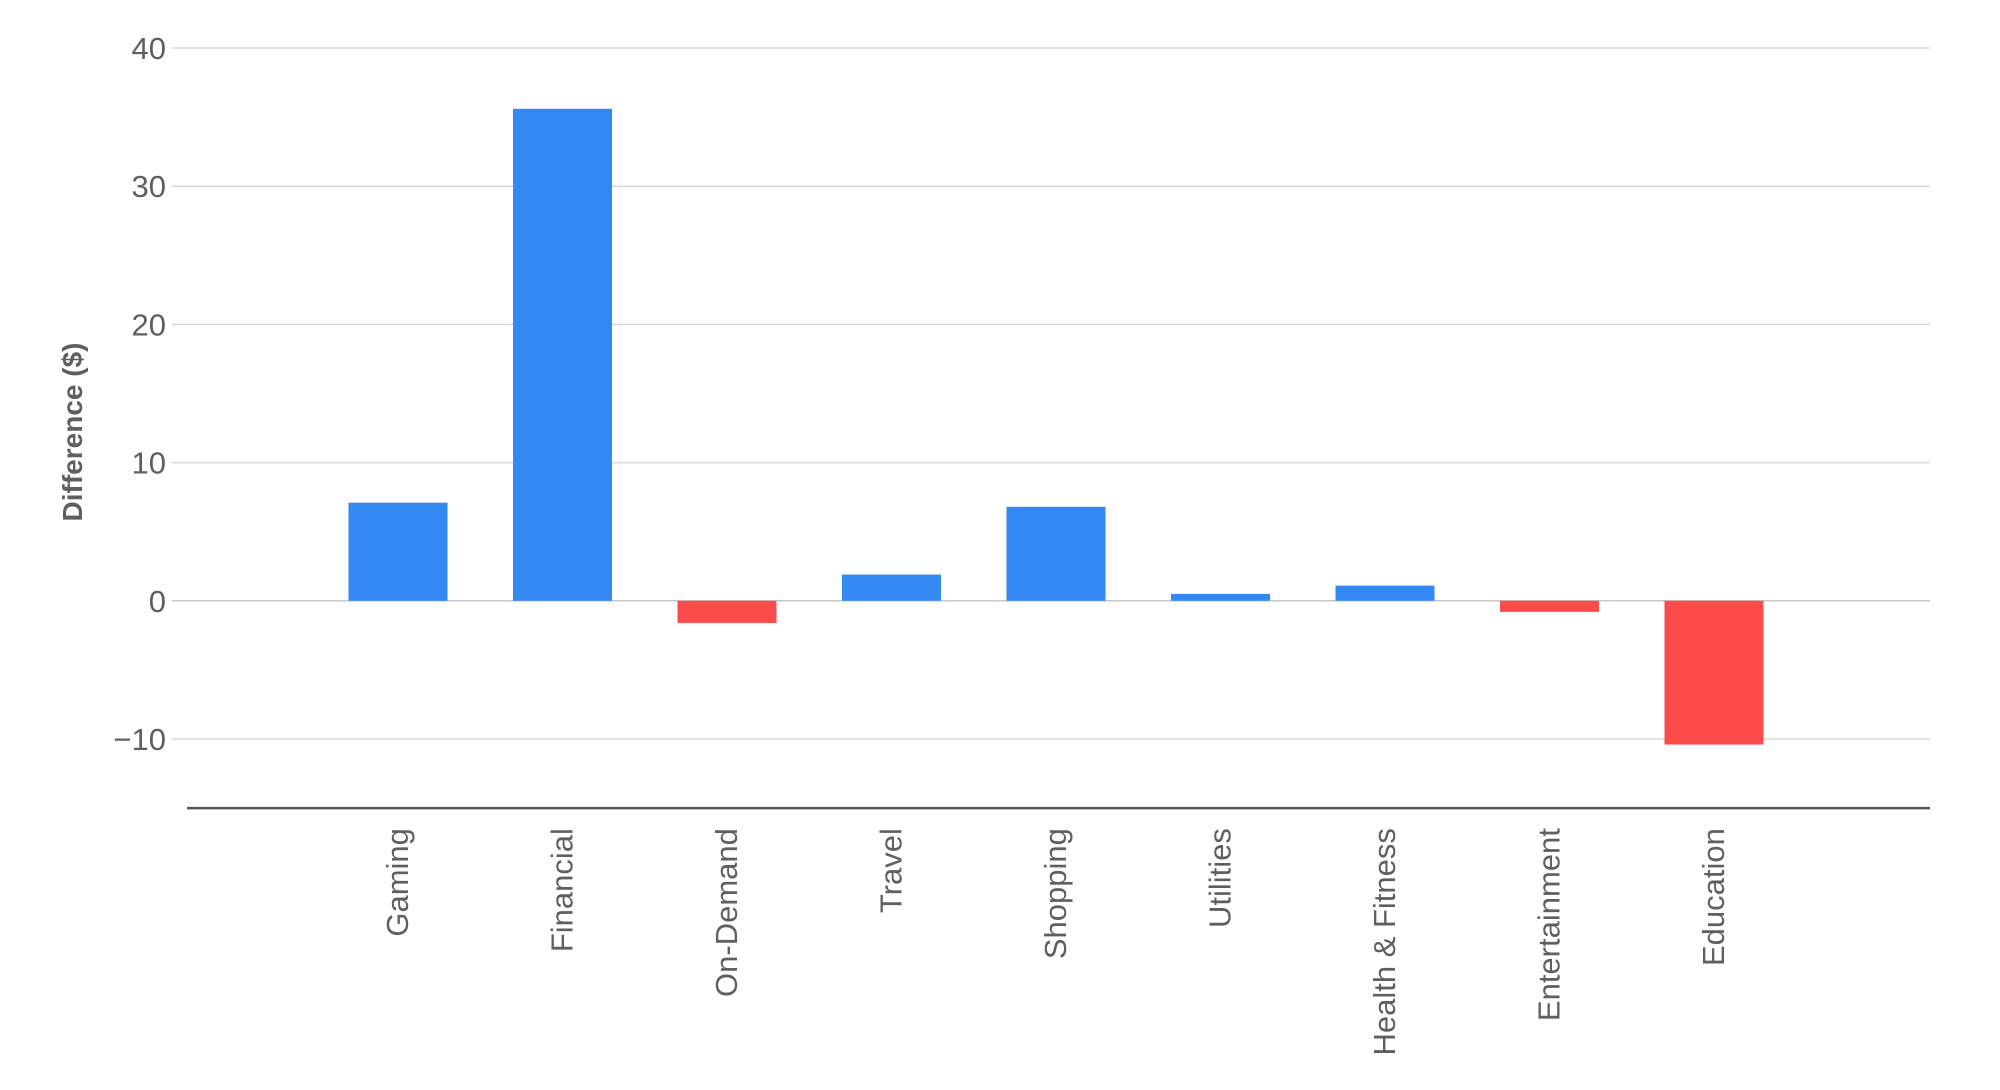 Image resolution: width=2000 pixels, height=1090 pixels. I want to click on bar-entertainment, so click(1549, 606).